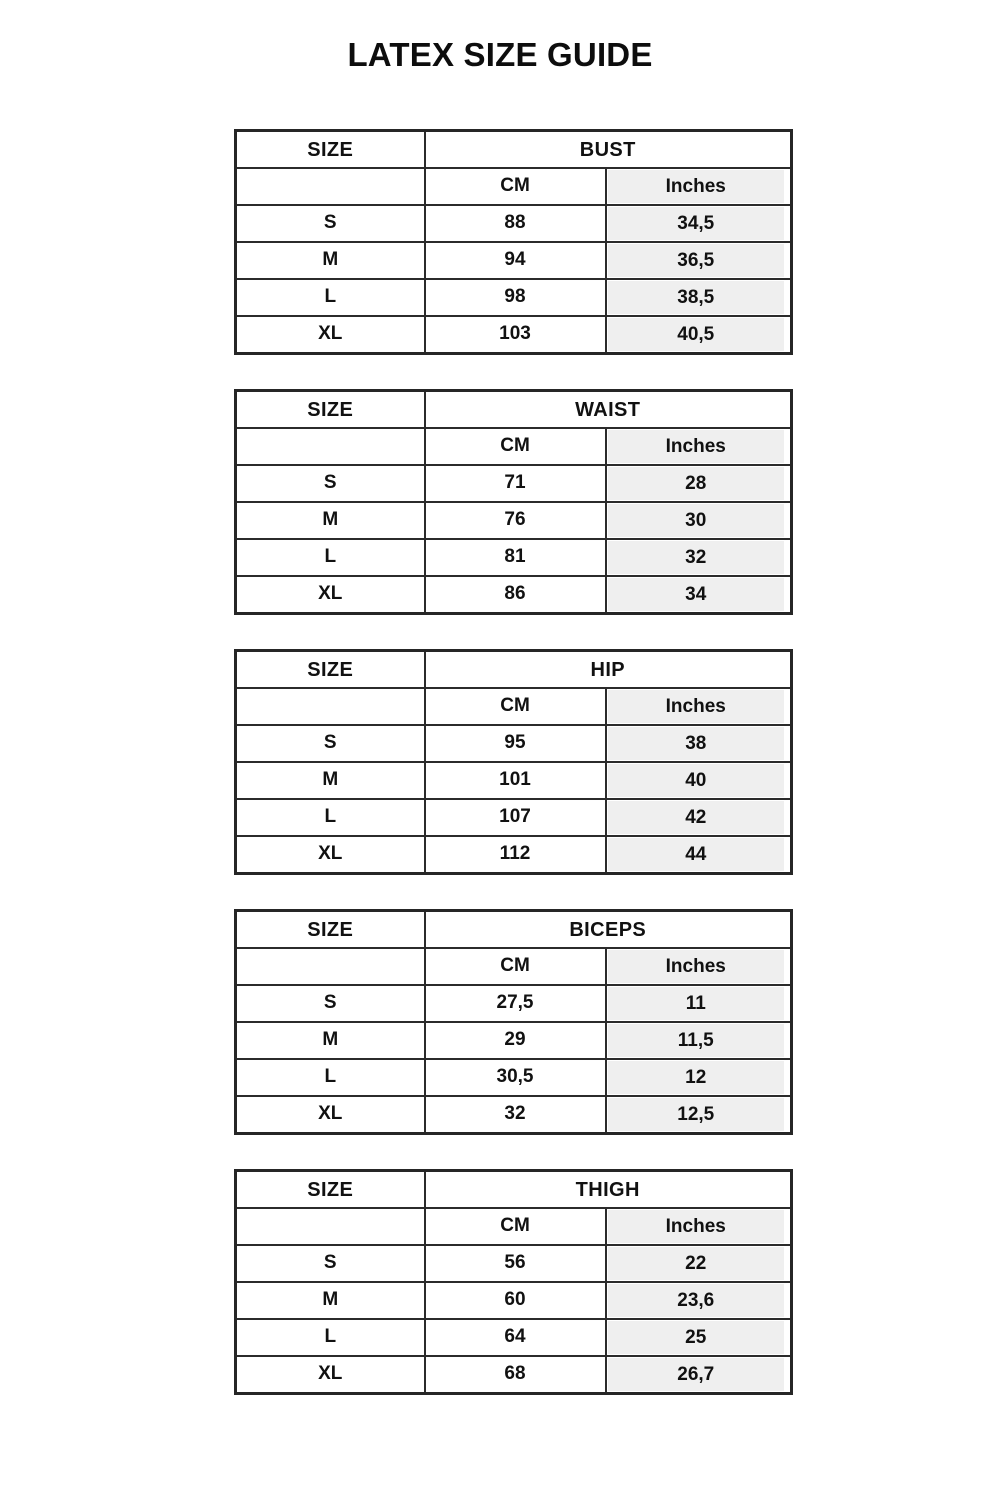 This screenshot has height=1500, width=1000. I want to click on cell-cm: 30,5, so click(515, 1077).